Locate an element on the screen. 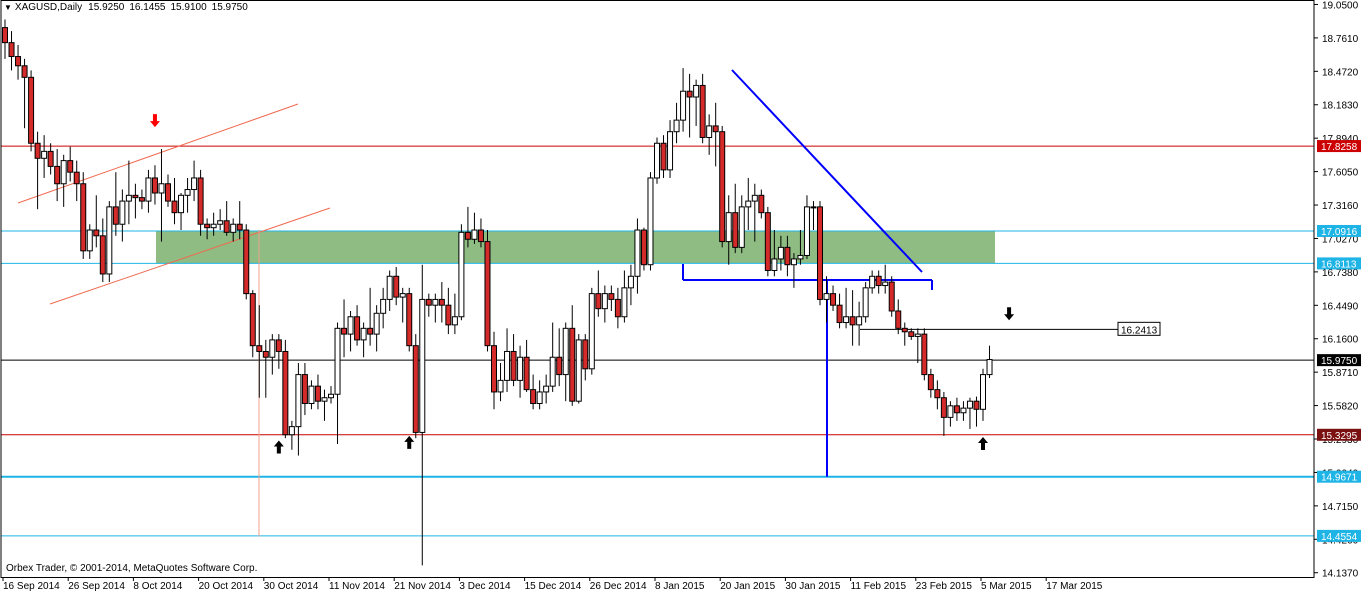 The height and width of the screenshot is (599, 1362). y-axis-tick-label: 16.1600 is located at coordinates (1340, 340).